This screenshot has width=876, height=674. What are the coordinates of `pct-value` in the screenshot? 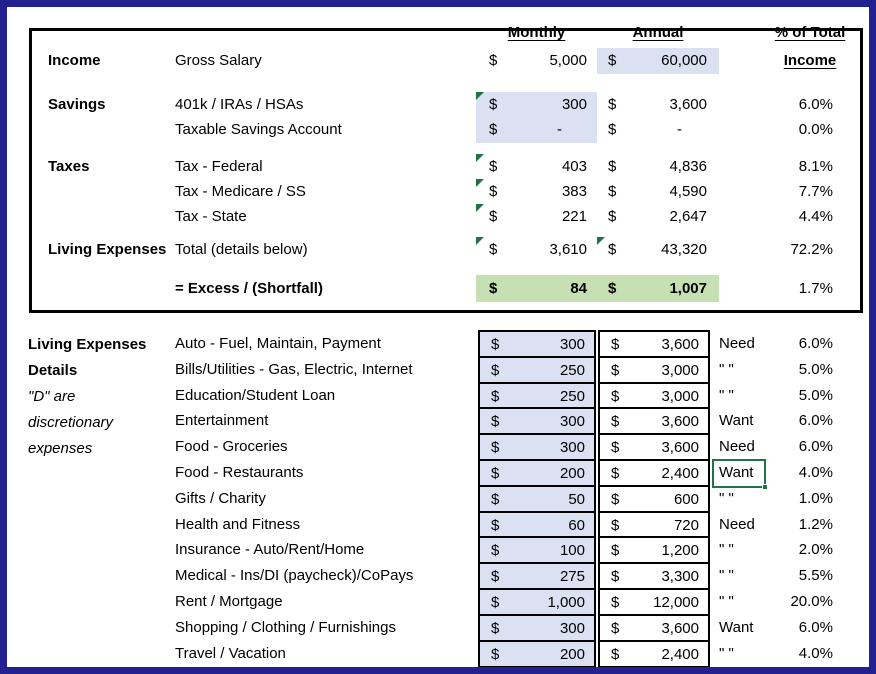 It's located at (789, 61).